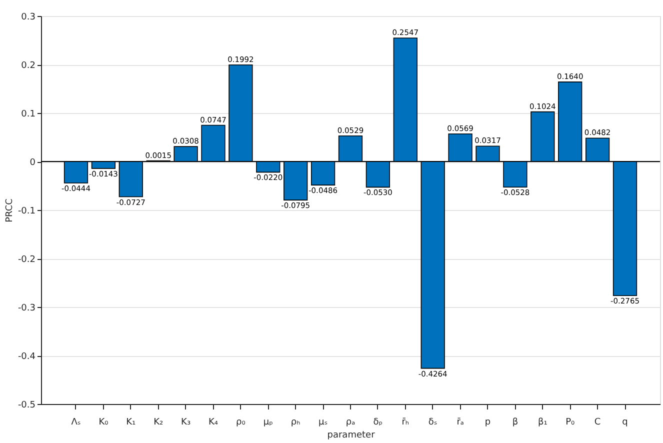  Describe the element at coordinates (323, 423) in the screenshot. I see `x-tick-label: μₛ` at that location.